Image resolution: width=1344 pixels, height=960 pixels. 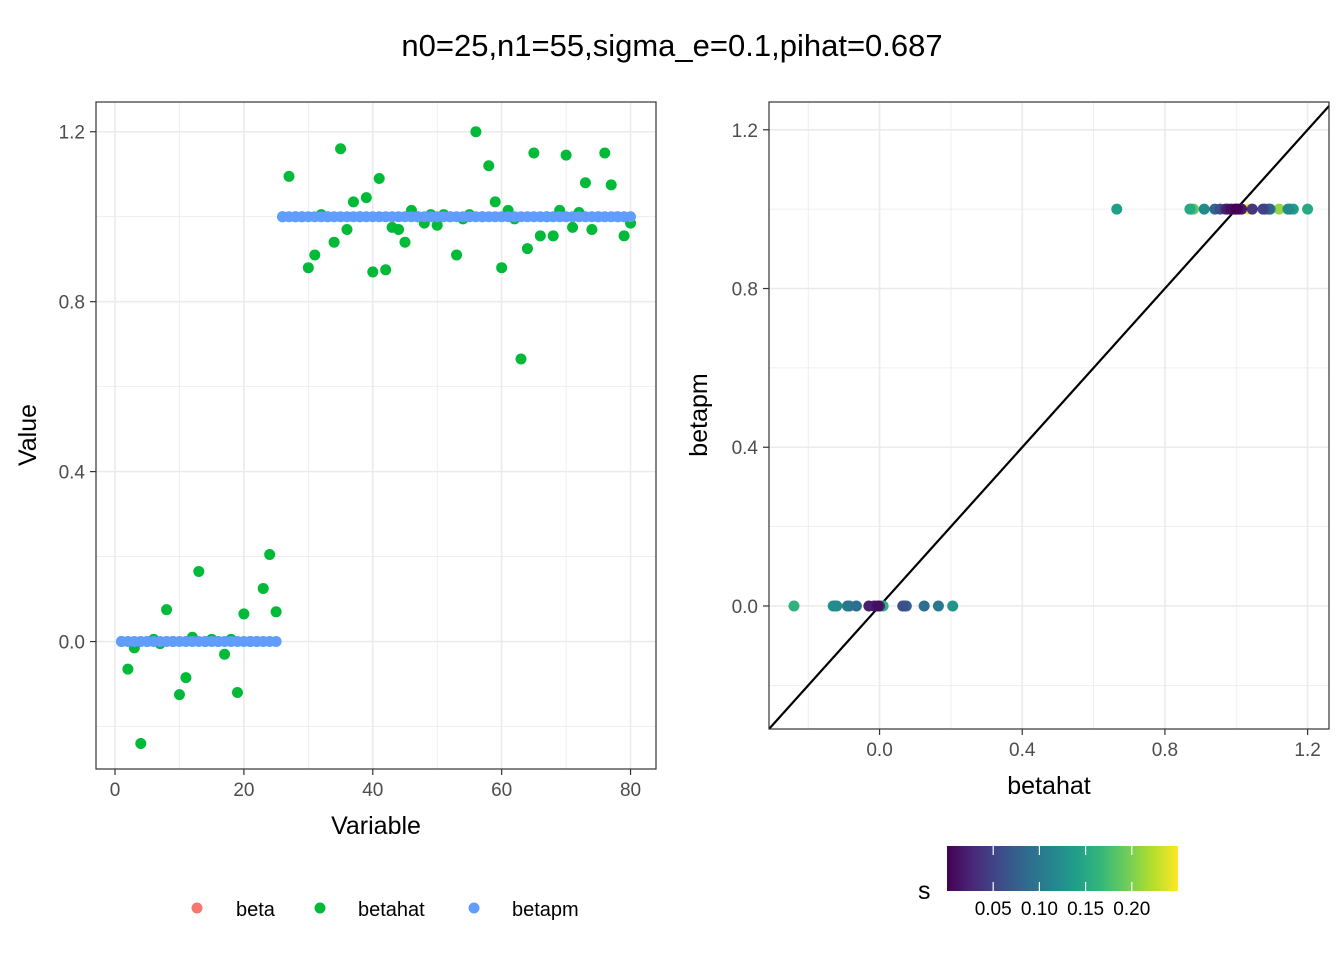 I want to click on right-x-tick-label: 0.0, so click(x=879, y=750).